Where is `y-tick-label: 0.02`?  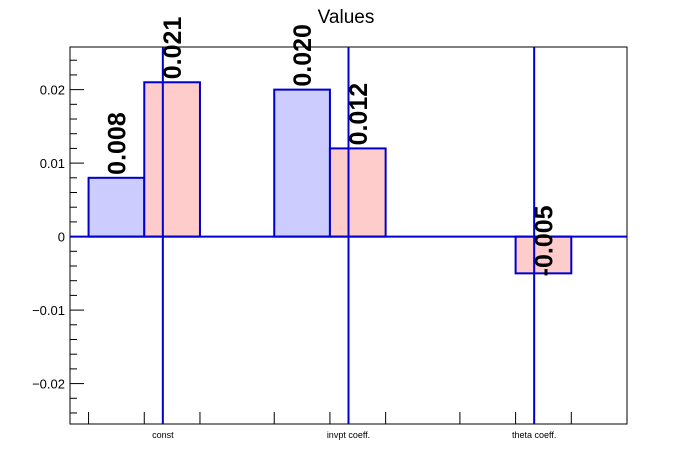 y-tick-label: 0.02 is located at coordinates (52, 90).